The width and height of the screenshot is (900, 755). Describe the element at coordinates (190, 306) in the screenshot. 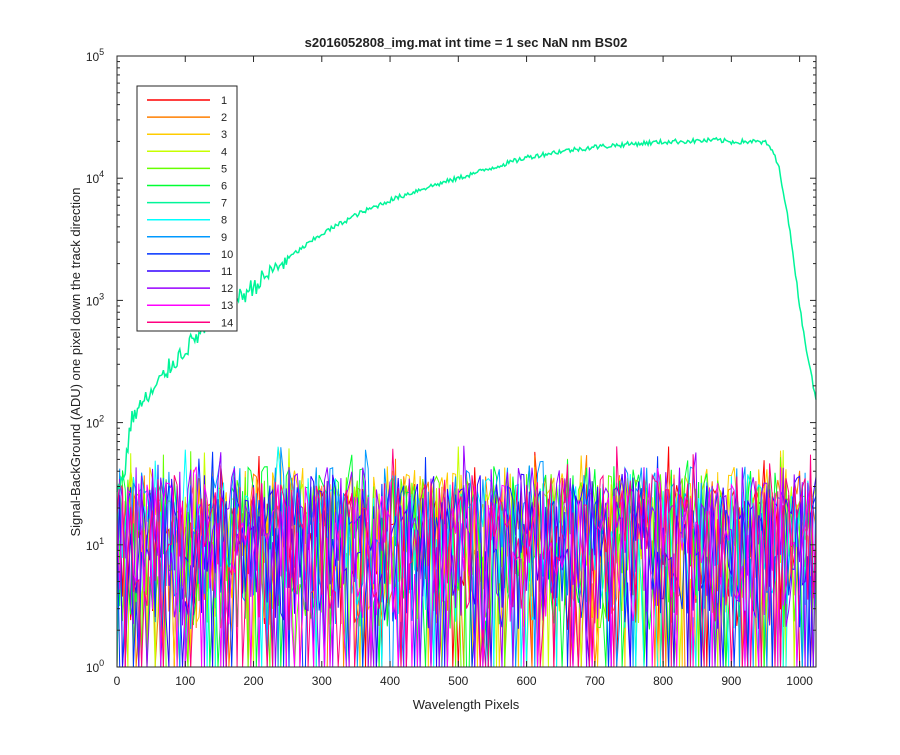

I see `legend-item: 13` at that location.